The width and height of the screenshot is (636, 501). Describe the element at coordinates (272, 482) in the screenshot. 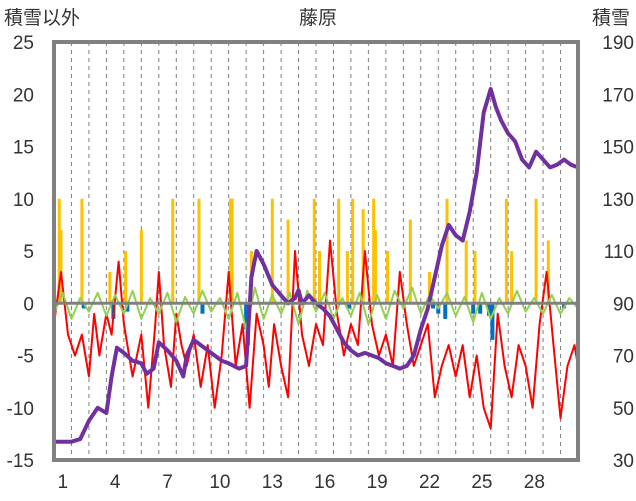

I see `x-tick-13: 13` at that location.